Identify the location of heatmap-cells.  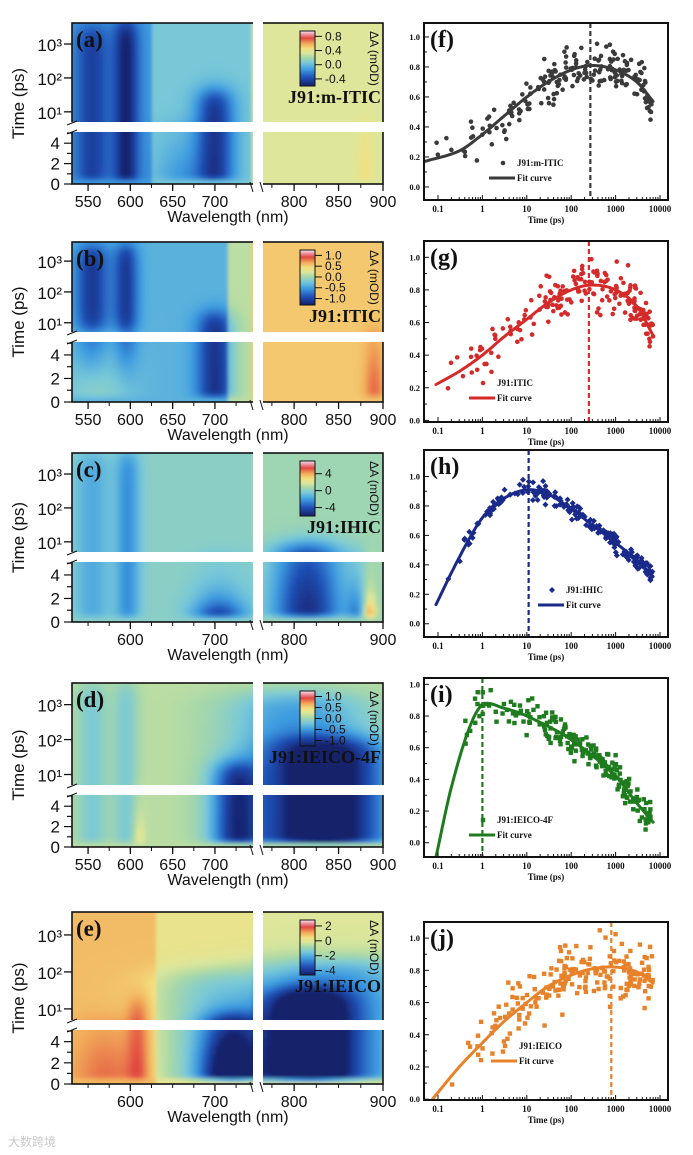
(162, 372).